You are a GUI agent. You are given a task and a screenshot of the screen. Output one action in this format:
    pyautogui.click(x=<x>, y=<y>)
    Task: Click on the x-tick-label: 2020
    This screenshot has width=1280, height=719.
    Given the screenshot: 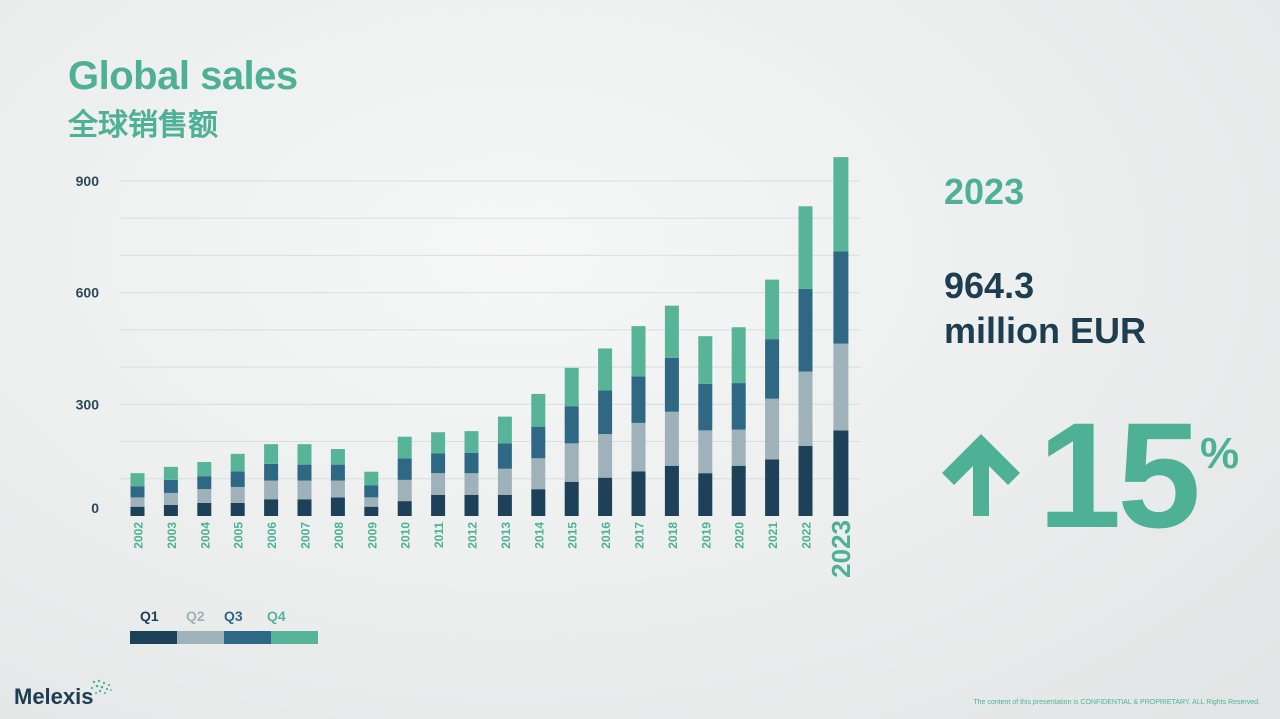 What is the action you would take?
    pyautogui.click(x=740, y=535)
    